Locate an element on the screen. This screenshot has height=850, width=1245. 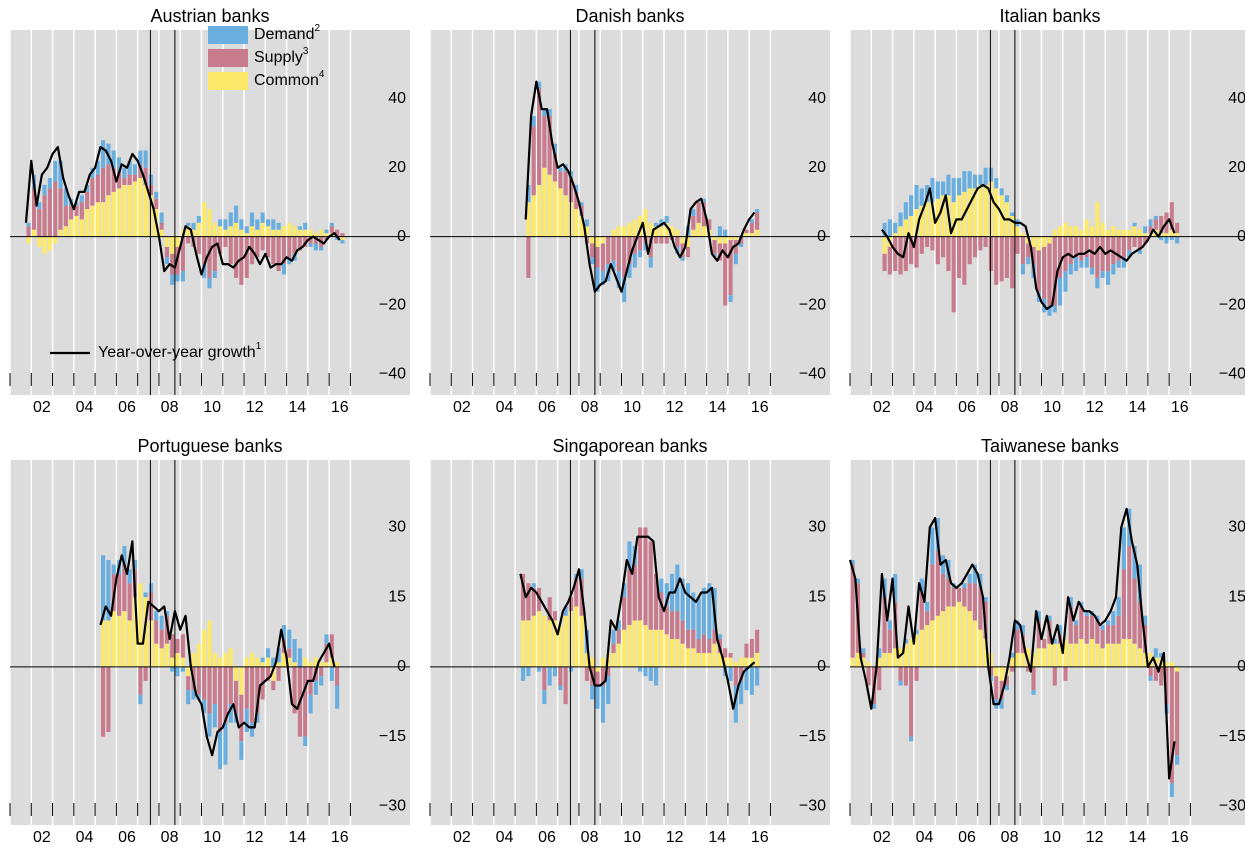
y-tick-label: −40 is located at coordinates (812, 374).